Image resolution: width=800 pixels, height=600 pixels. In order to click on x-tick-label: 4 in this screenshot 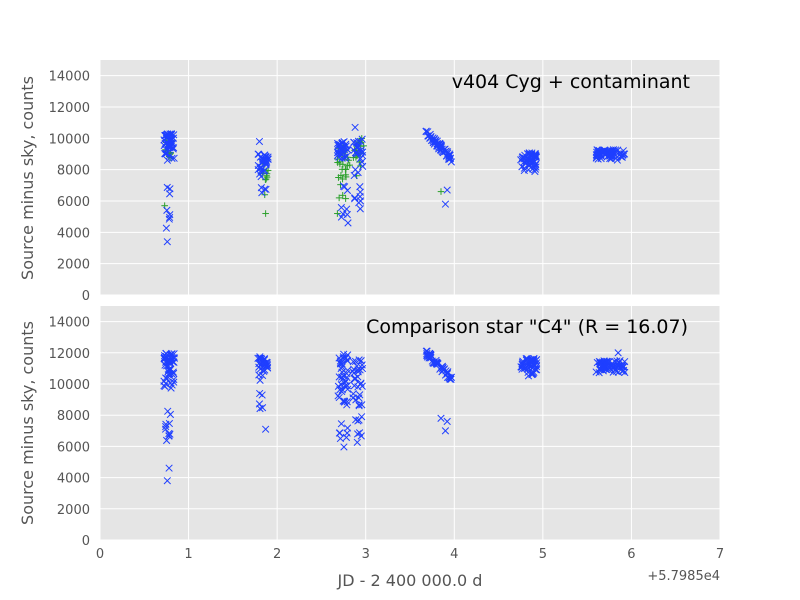, I will do `click(454, 554)`.